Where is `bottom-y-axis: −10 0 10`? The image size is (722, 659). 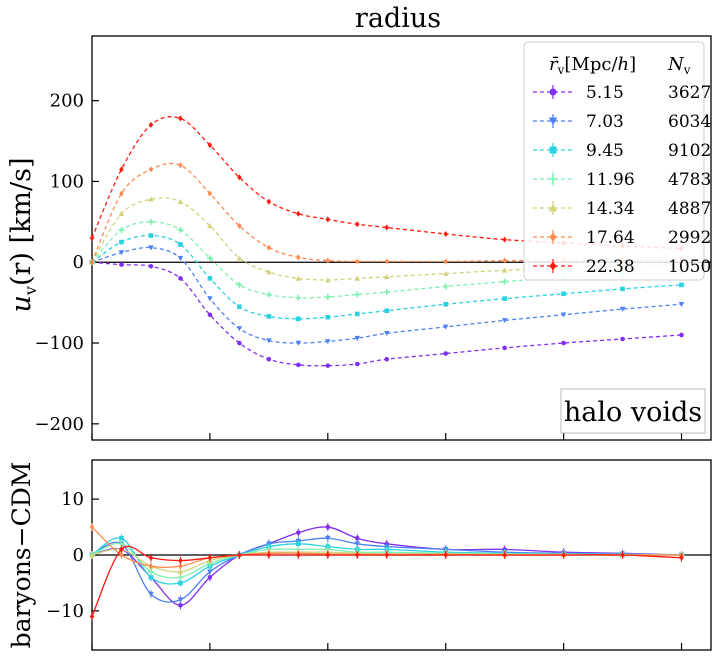 bottom-y-axis: −10 0 10 is located at coordinates (72, 555).